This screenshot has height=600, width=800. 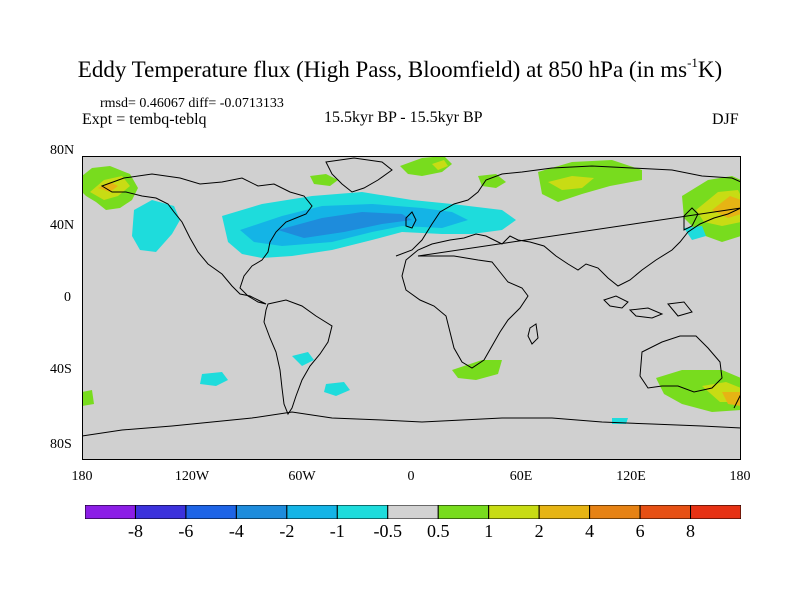 I want to click on colorbar-label: -4, so click(x=236, y=531).